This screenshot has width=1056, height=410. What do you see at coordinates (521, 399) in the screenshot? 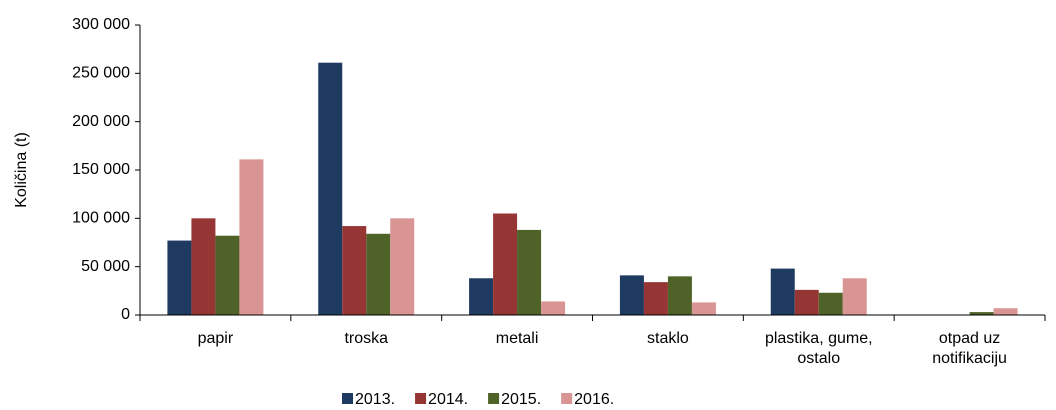
I see `legend-label: 2015.` at bounding box center [521, 399].